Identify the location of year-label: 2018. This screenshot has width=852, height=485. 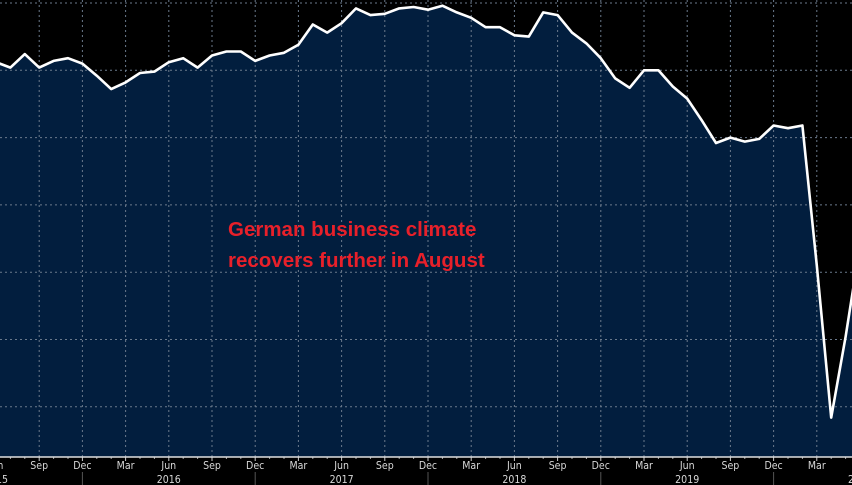
(514, 479).